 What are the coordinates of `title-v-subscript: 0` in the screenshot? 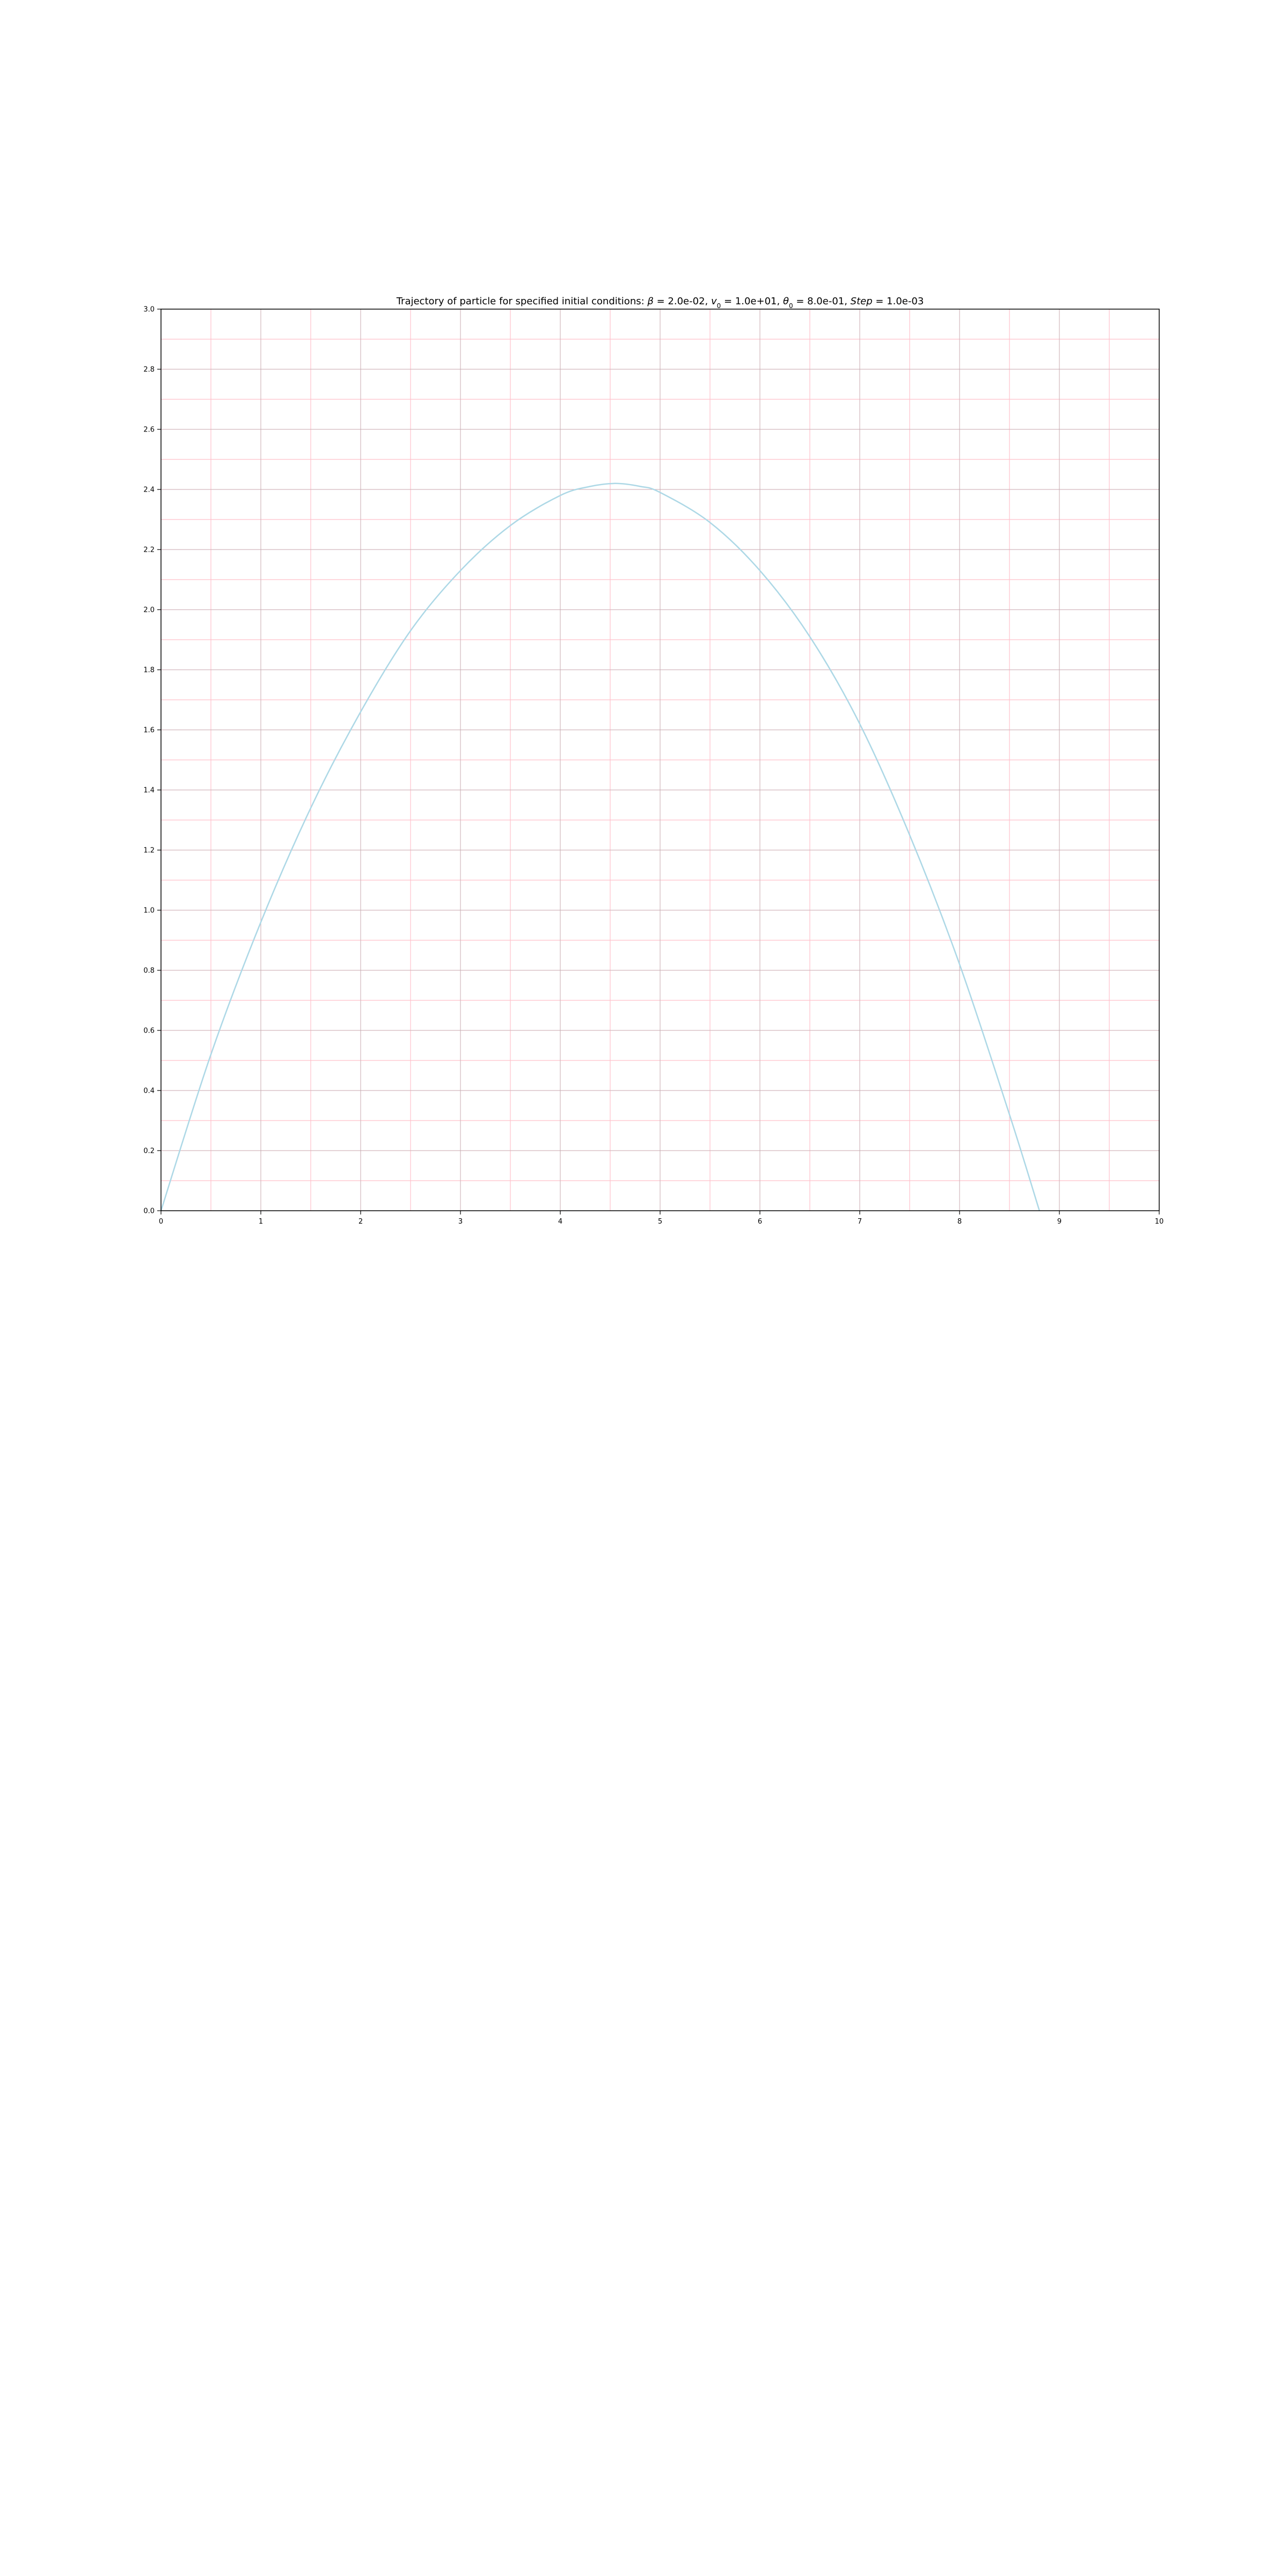 It's located at (719, 306).